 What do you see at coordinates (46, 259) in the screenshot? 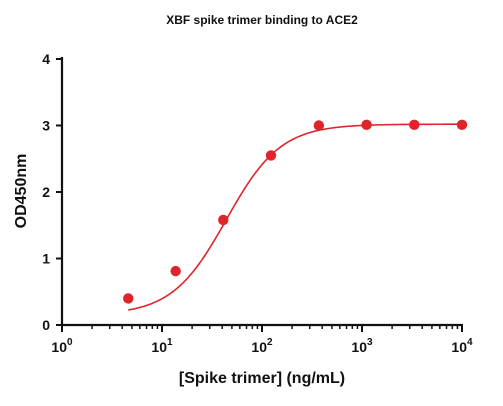
I see `y-tick-label: 1` at bounding box center [46, 259].